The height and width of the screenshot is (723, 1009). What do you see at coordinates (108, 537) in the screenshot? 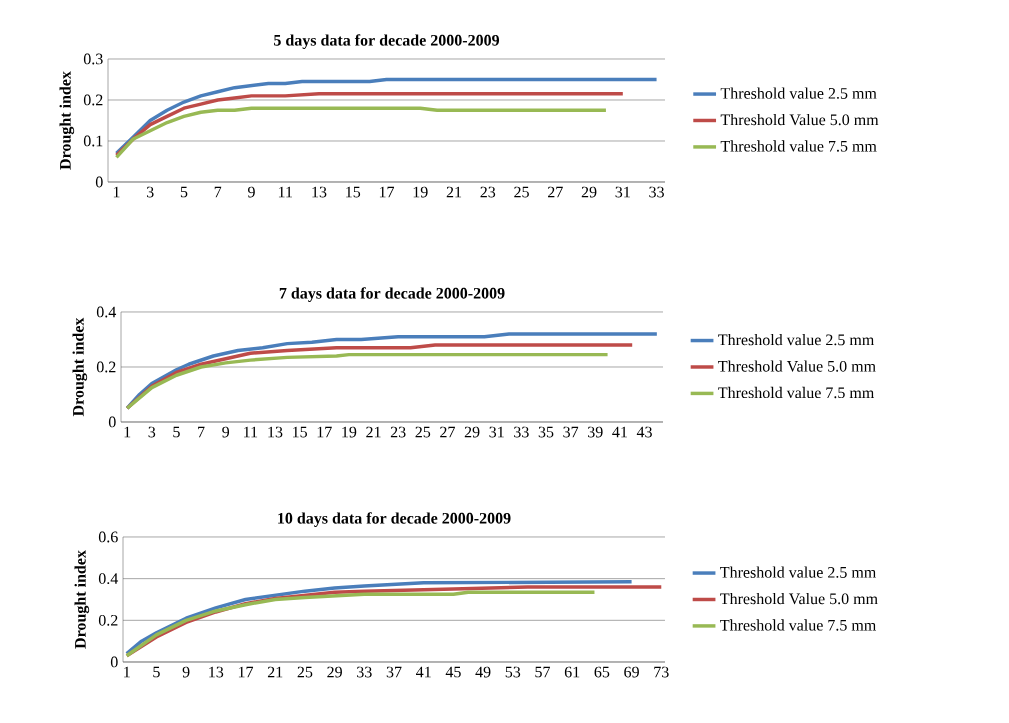
I see `y-tick-label: 0.6` at bounding box center [108, 537].